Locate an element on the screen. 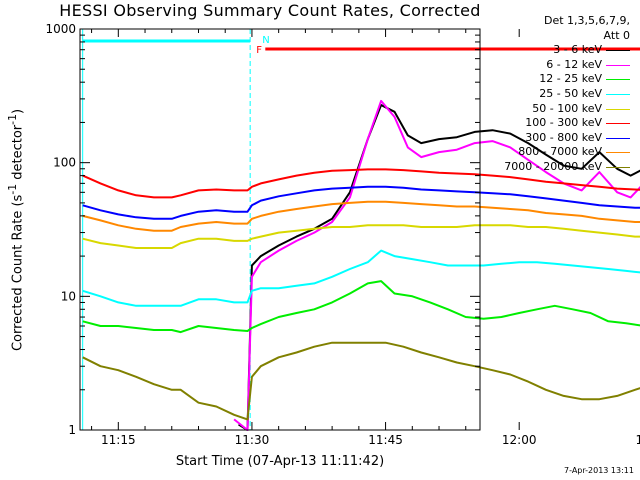 This screenshot has width=640, height=480. legend-item: 3 - 6 keV is located at coordinates (553, 50).